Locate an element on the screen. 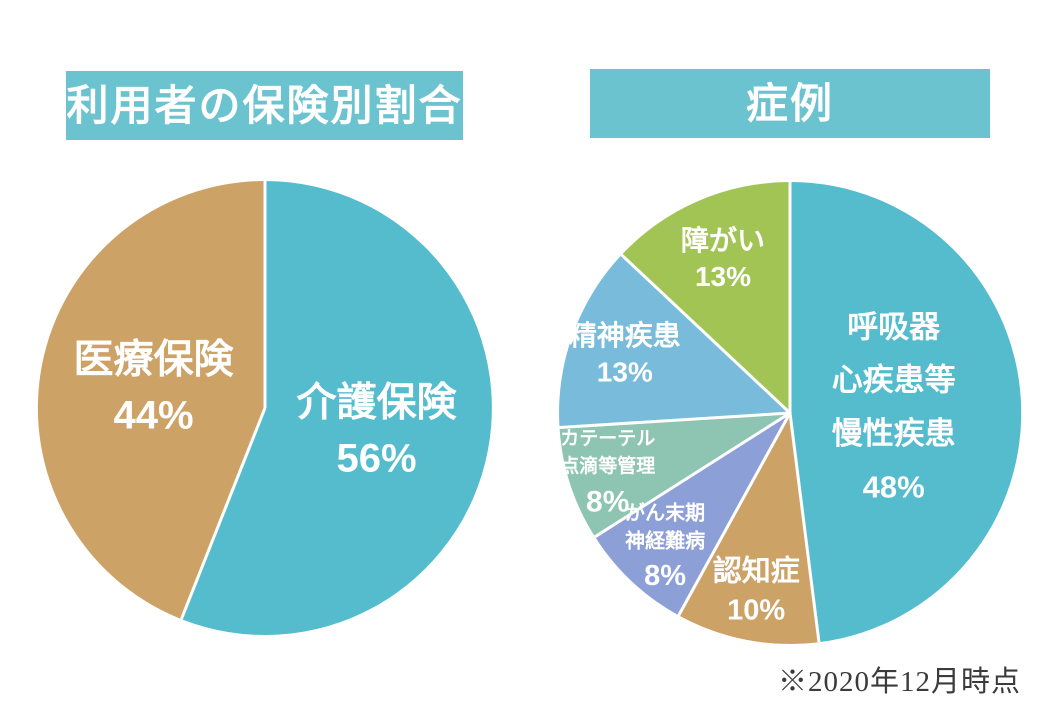 The height and width of the screenshot is (701, 1045). pie-slice-label-1: 認知症 10% is located at coordinates (756, 590).